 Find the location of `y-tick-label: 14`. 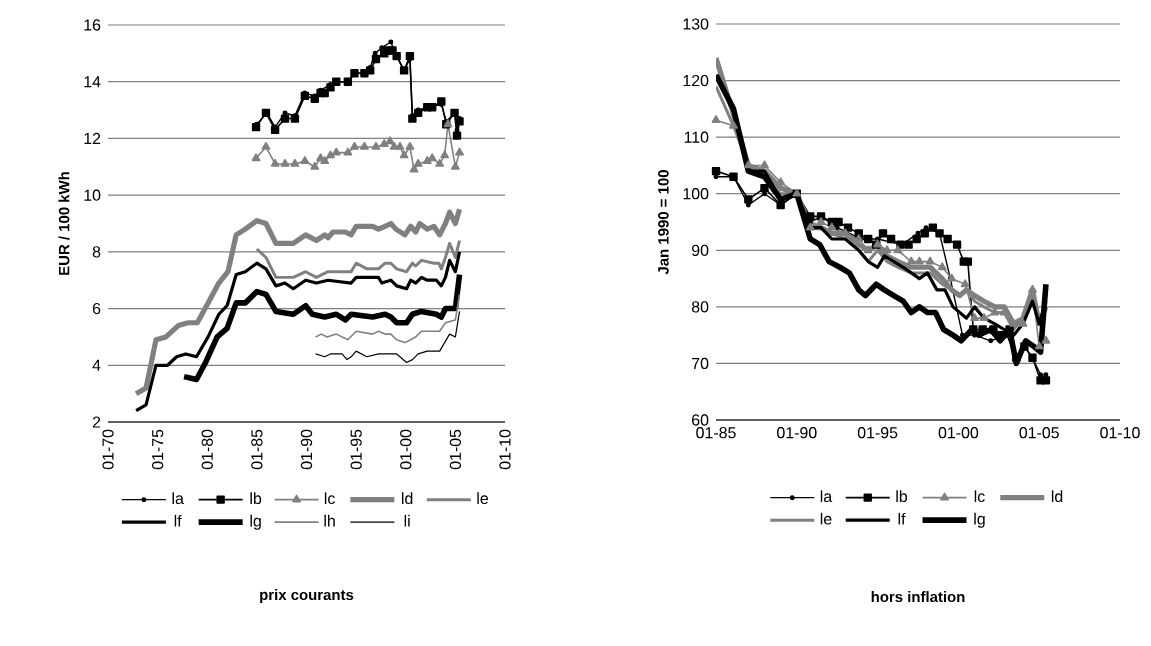

y-tick-label: 14 is located at coordinates (92, 82).